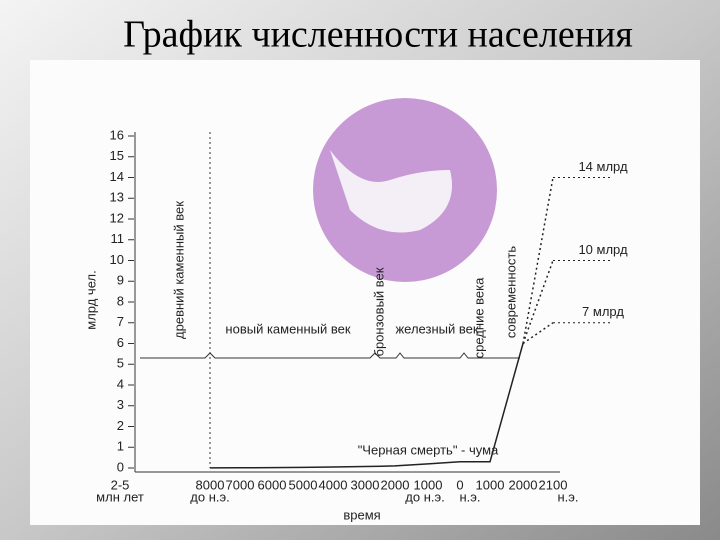 The height and width of the screenshot is (545, 720). Describe the element at coordinates (120, 300) in the screenshot. I see `y-tick-label: 8` at that location.